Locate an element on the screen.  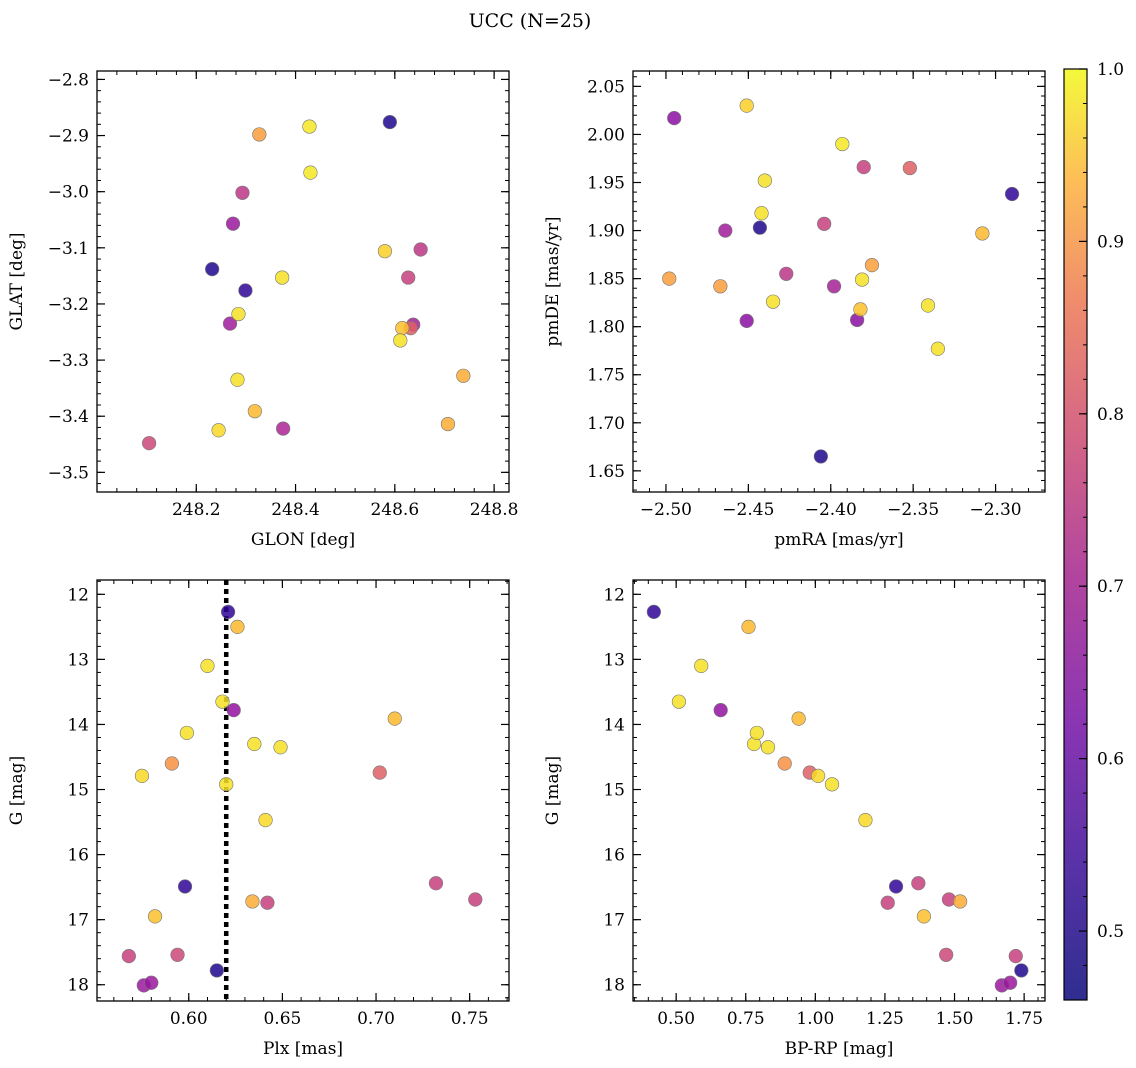
y-tick-label: 1.85 is located at coordinates (606, 280).